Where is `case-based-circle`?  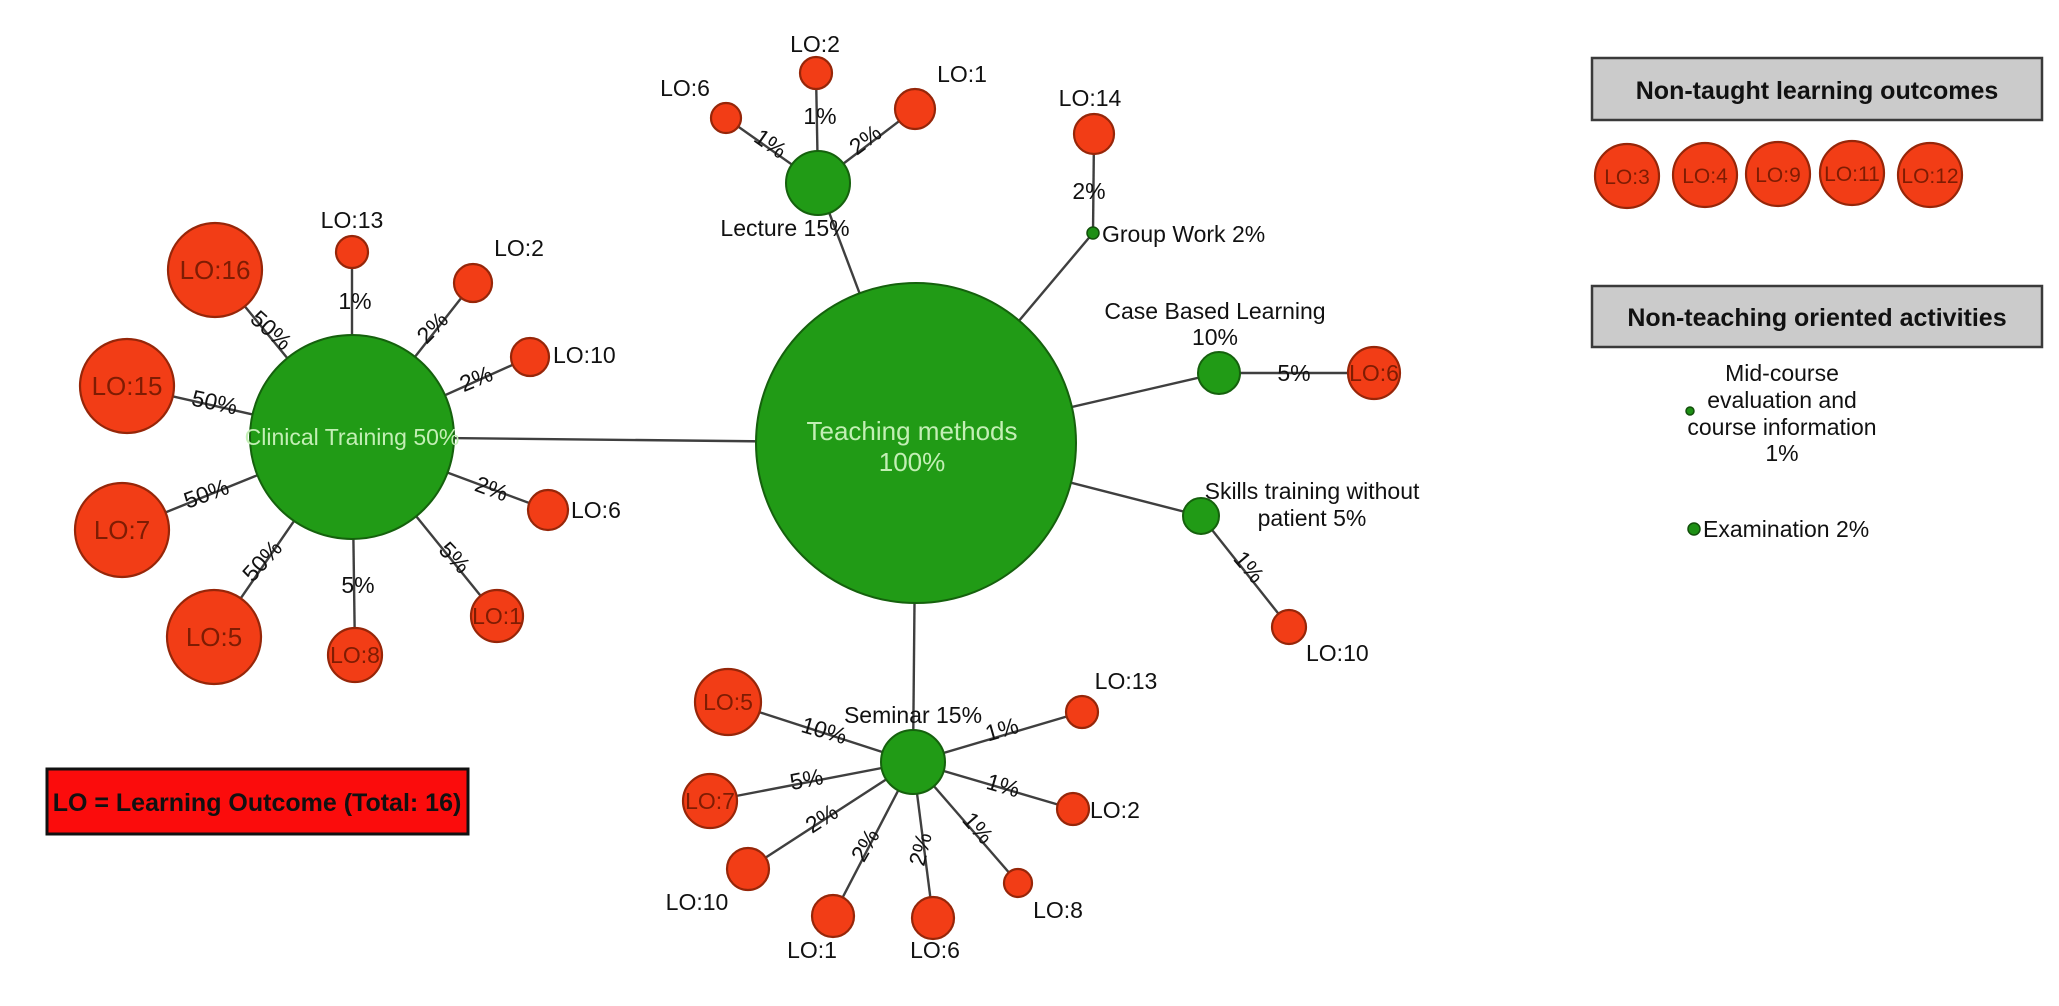 case-based-circle is located at coordinates (1219, 373).